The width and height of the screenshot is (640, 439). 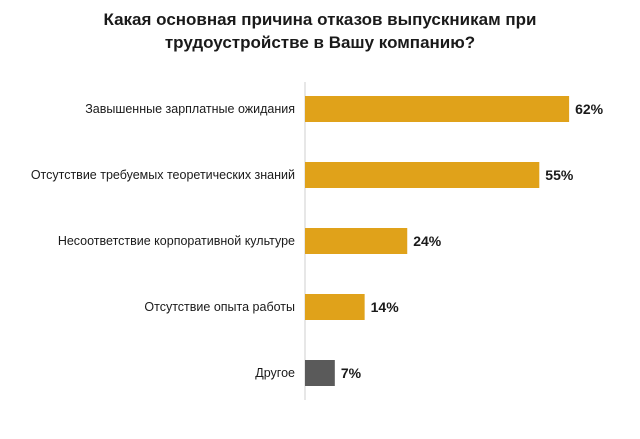 What do you see at coordinates (219, 307) in the screenshot?
I see `category-label: Отсутствие опыта работы` at bounding box center [219, 307].